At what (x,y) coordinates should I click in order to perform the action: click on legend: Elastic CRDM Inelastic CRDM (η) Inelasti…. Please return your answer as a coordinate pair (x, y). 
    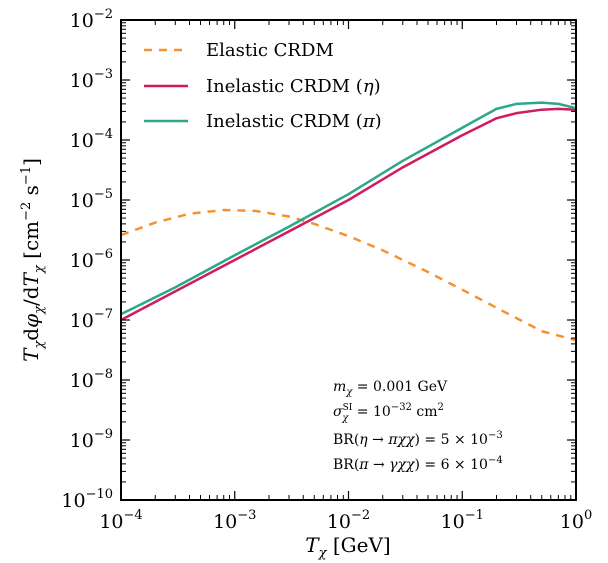
    Looking at the image, I should click on (263, 86).